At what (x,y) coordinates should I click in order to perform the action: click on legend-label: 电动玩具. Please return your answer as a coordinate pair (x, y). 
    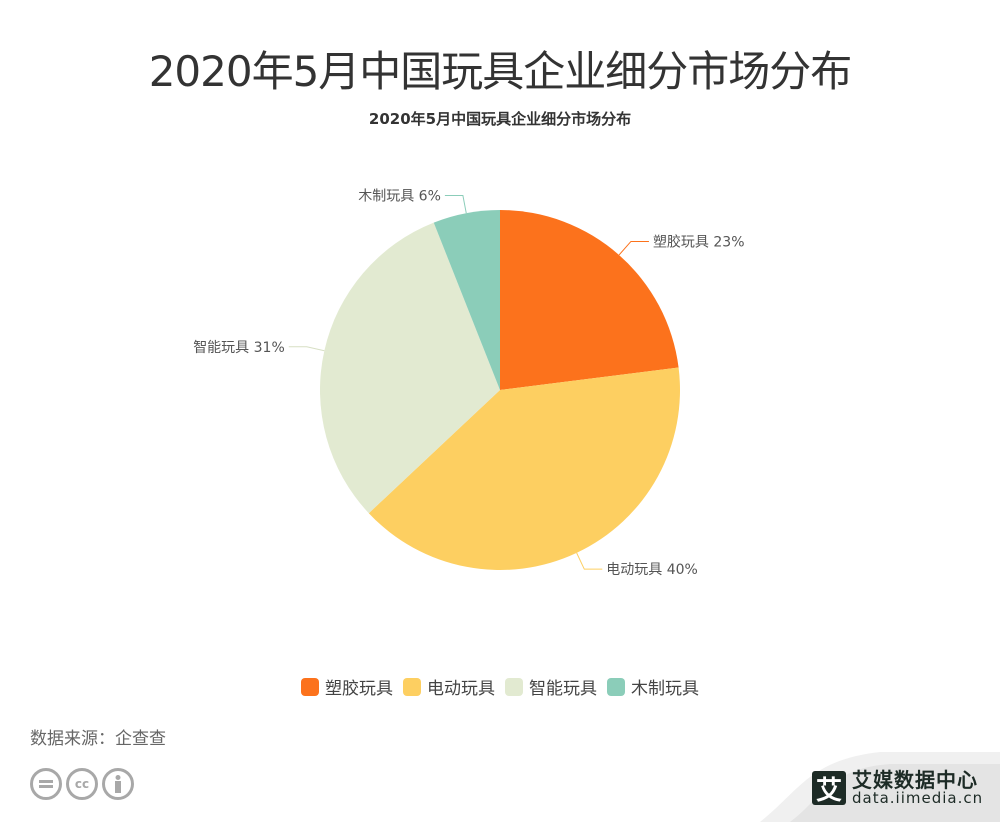
    Looking at the image, I should click on (461, 689).